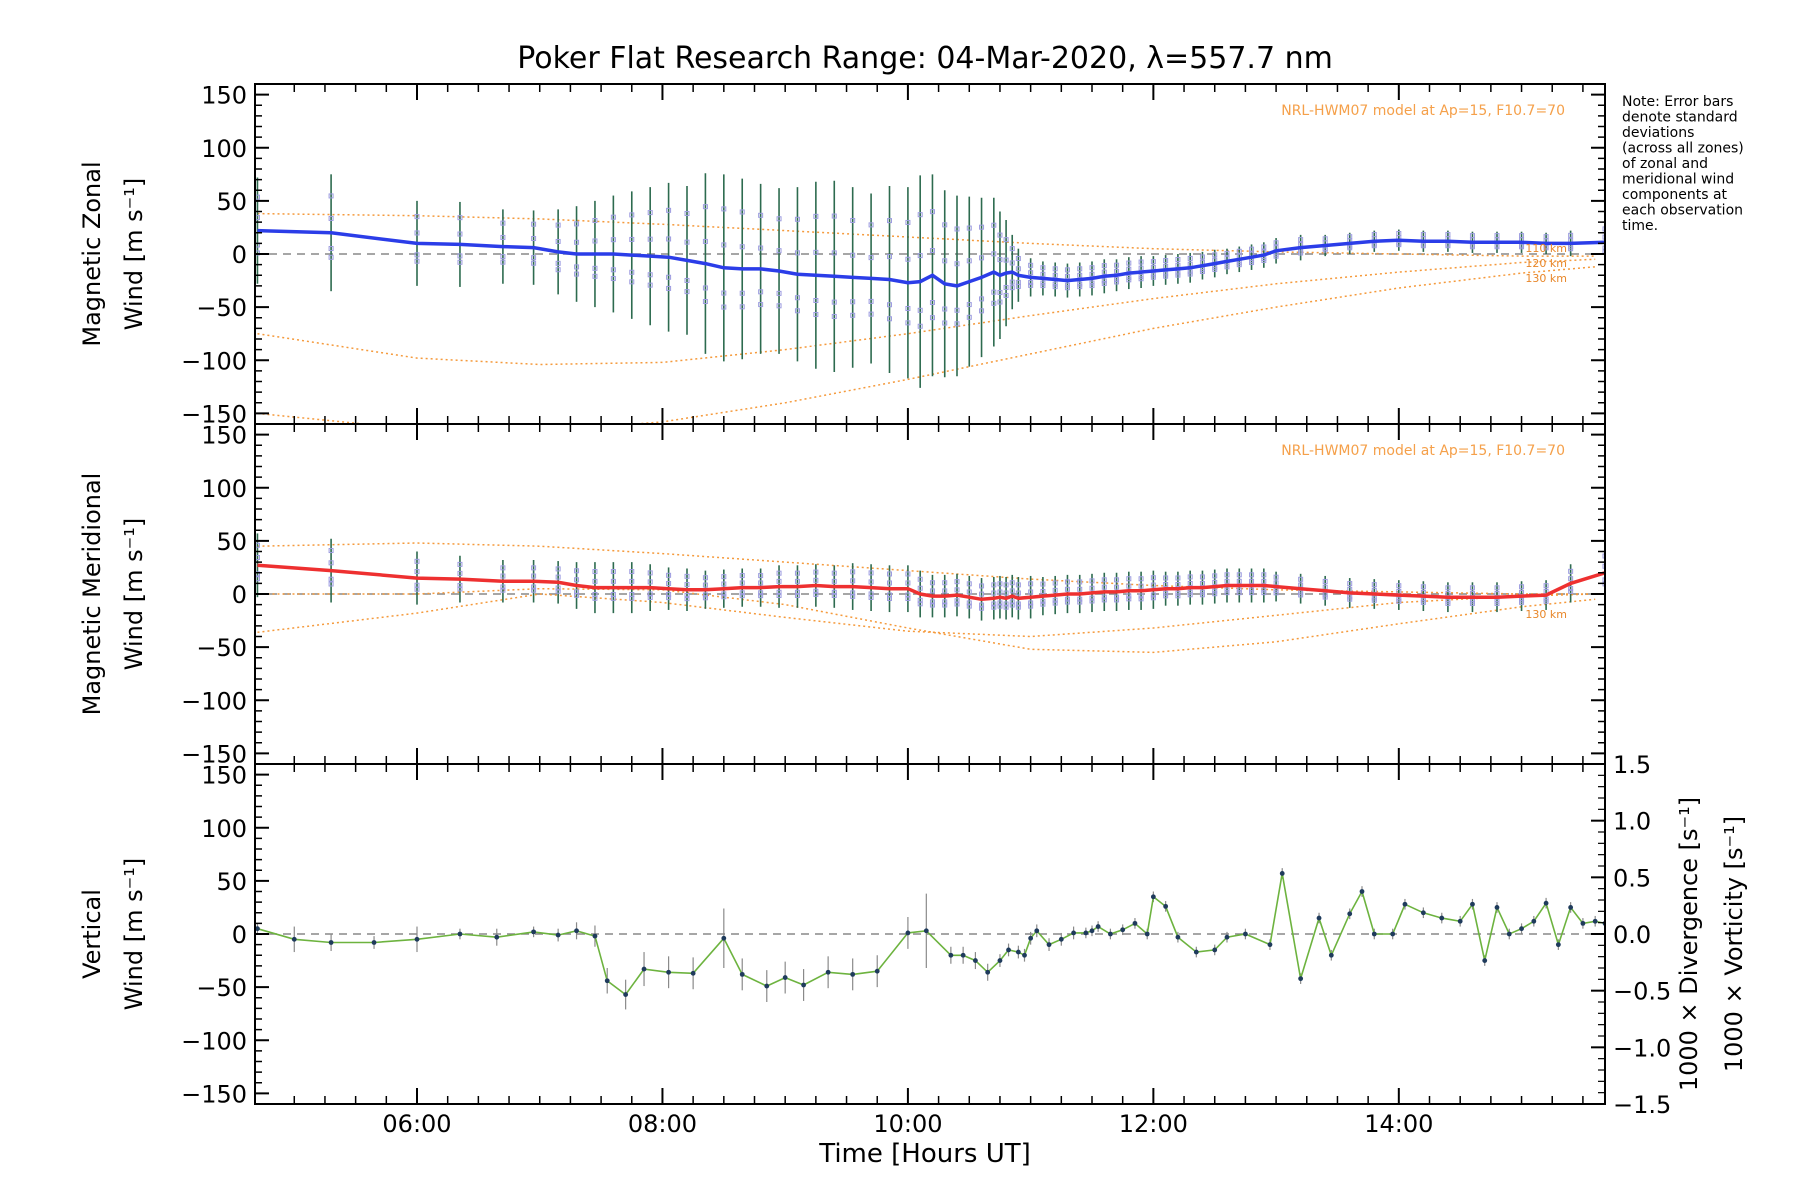  I want to click on note-line: deviations, so click(1658, 133).